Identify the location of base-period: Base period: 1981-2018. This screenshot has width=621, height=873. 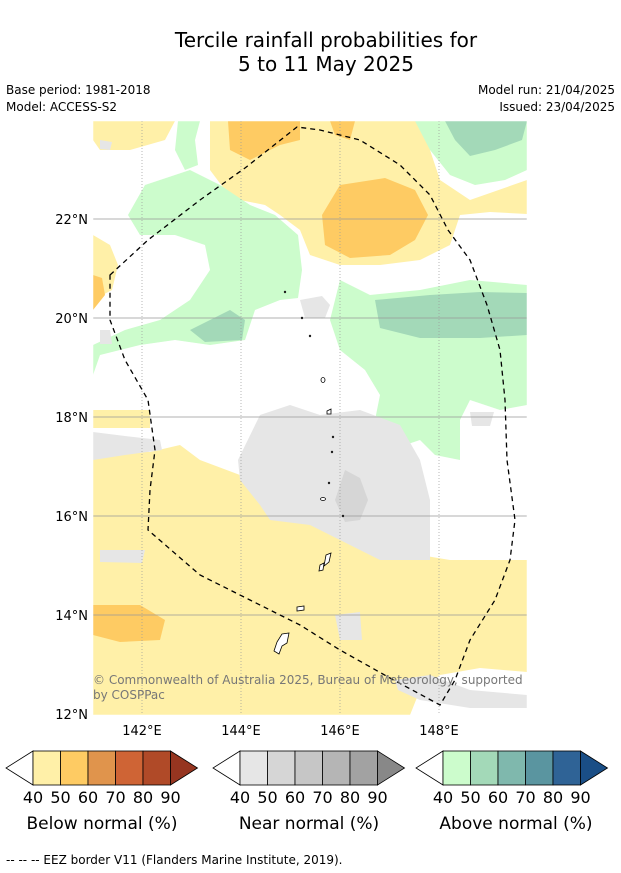
(78, 90).